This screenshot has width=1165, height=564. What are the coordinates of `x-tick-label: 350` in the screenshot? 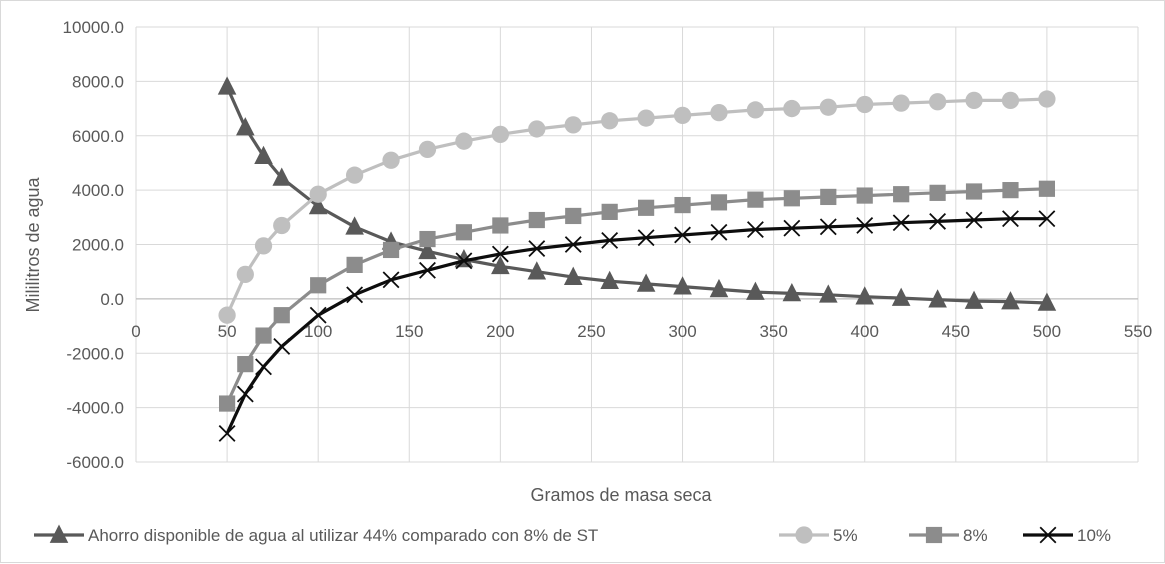 It's located at (773, 331).